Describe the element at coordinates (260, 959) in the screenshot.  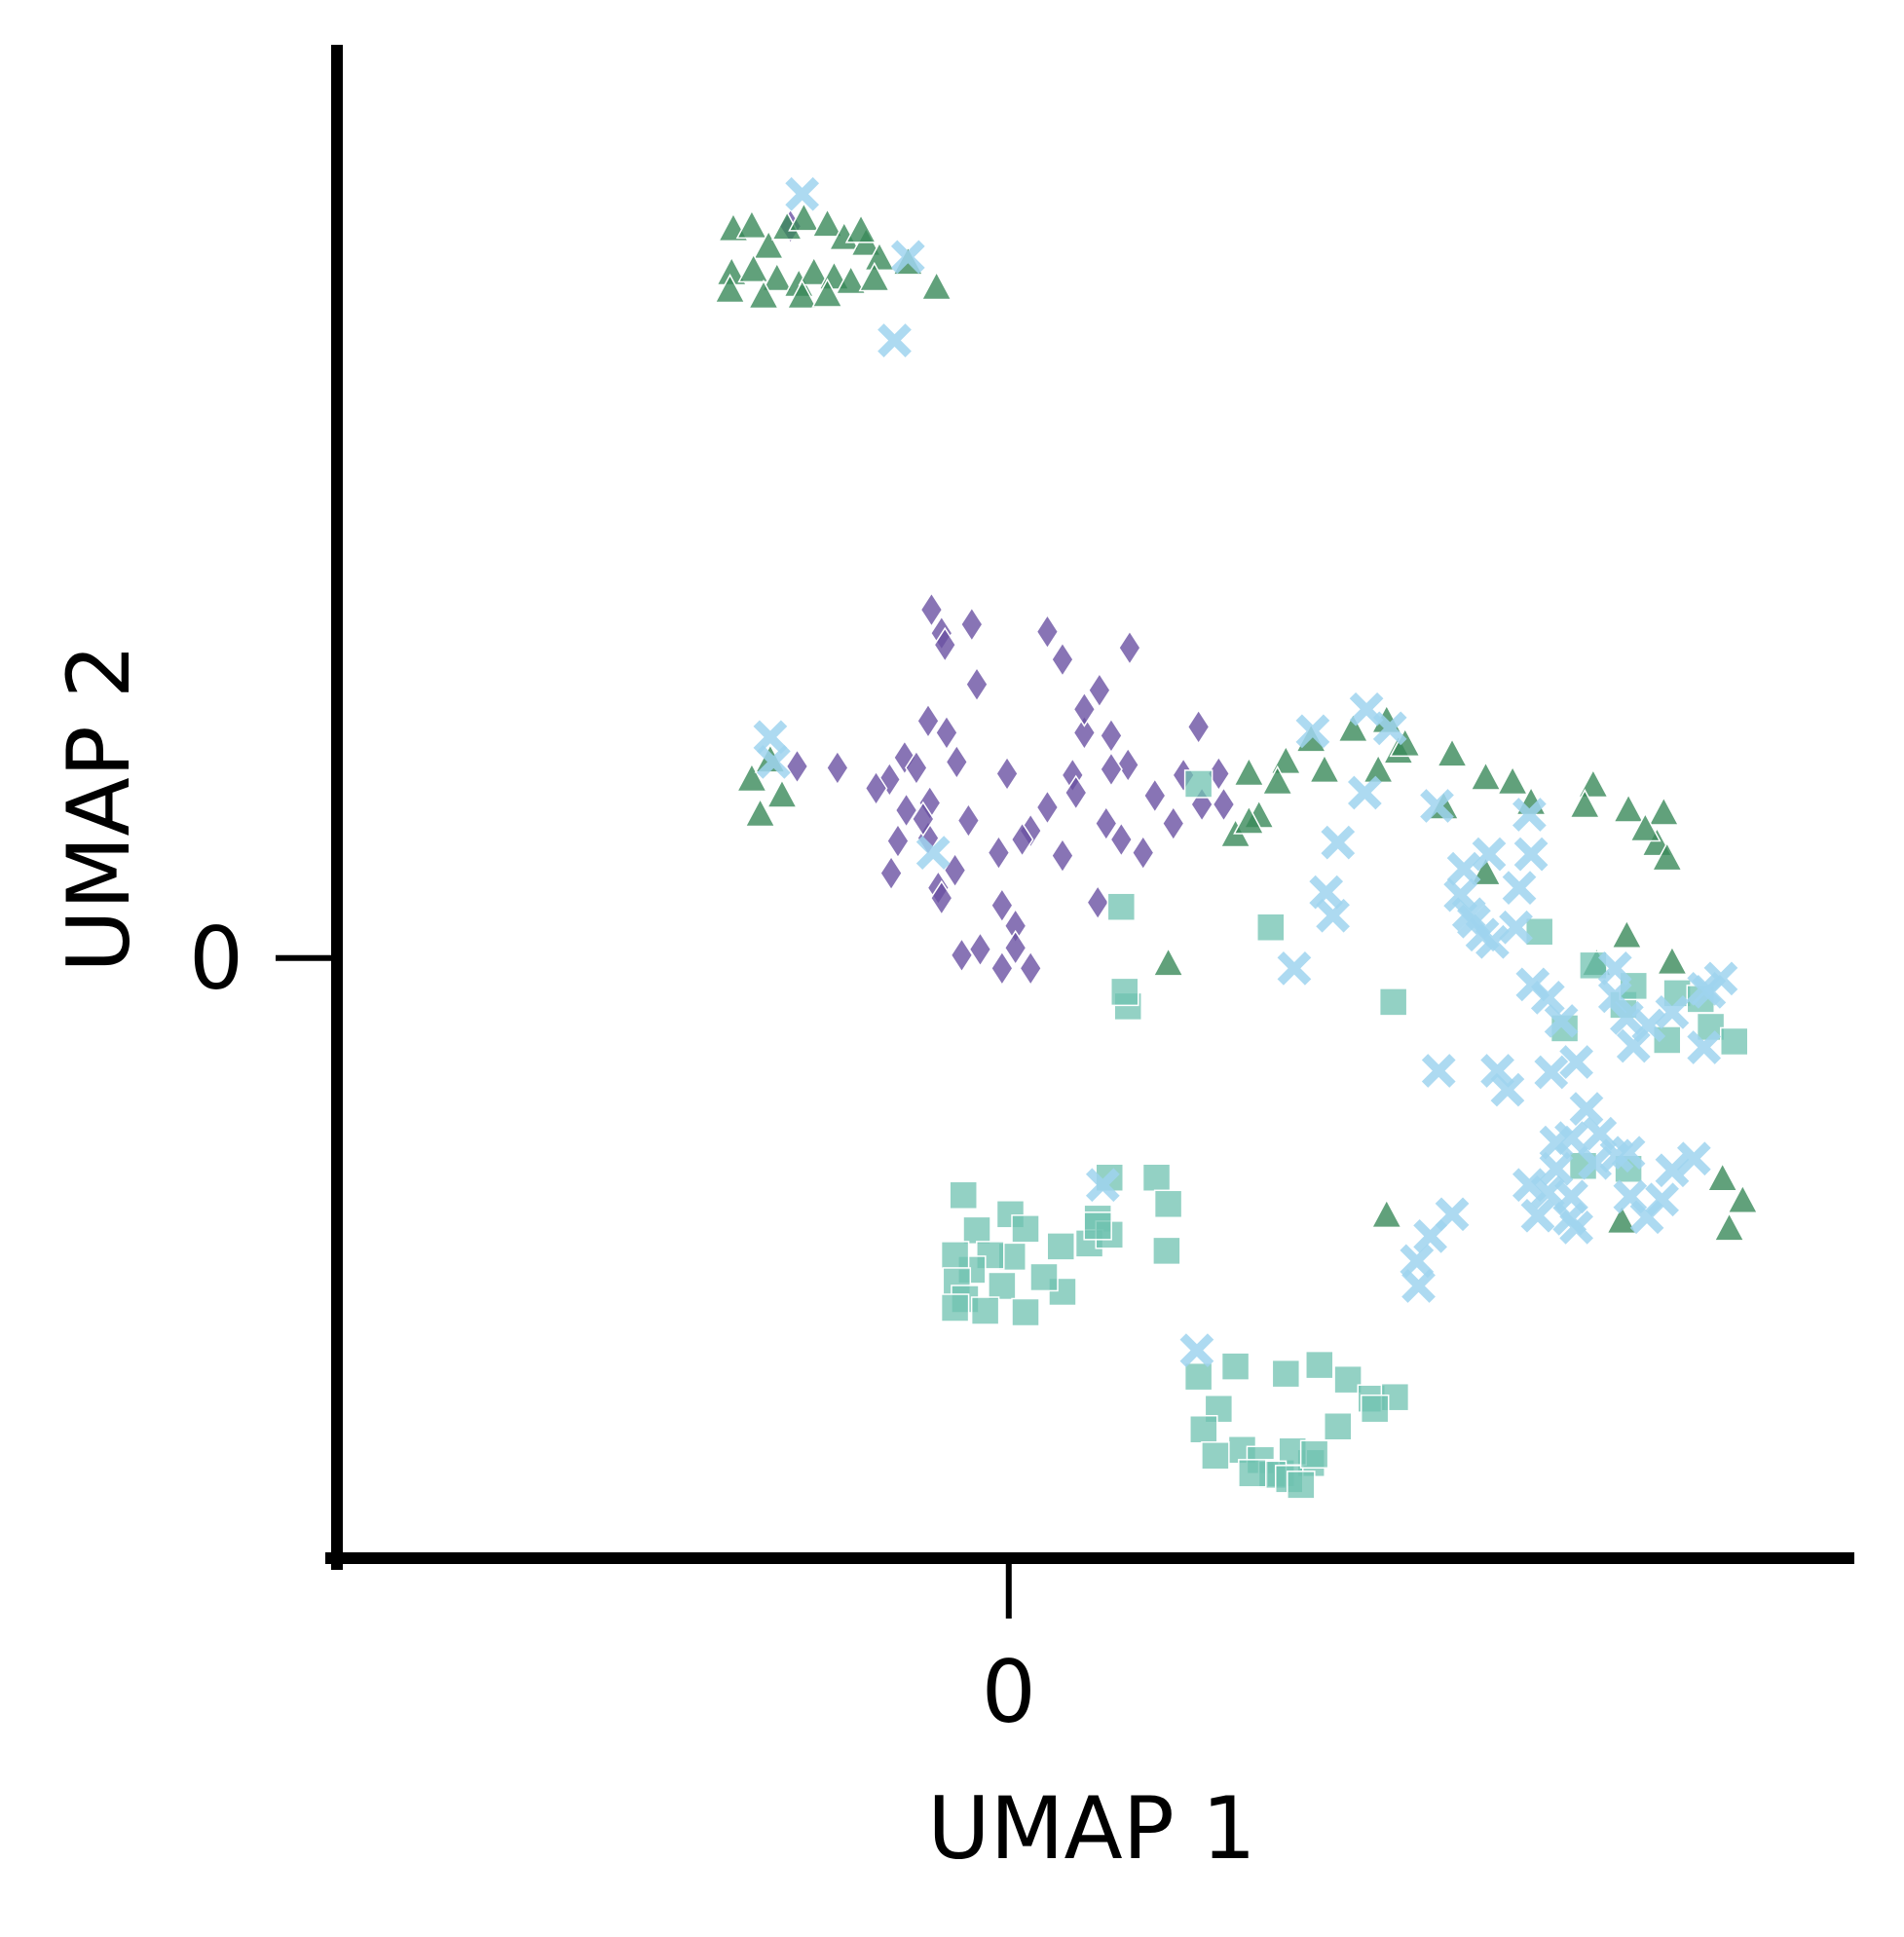
I see `y-ticks: 0` at that location.